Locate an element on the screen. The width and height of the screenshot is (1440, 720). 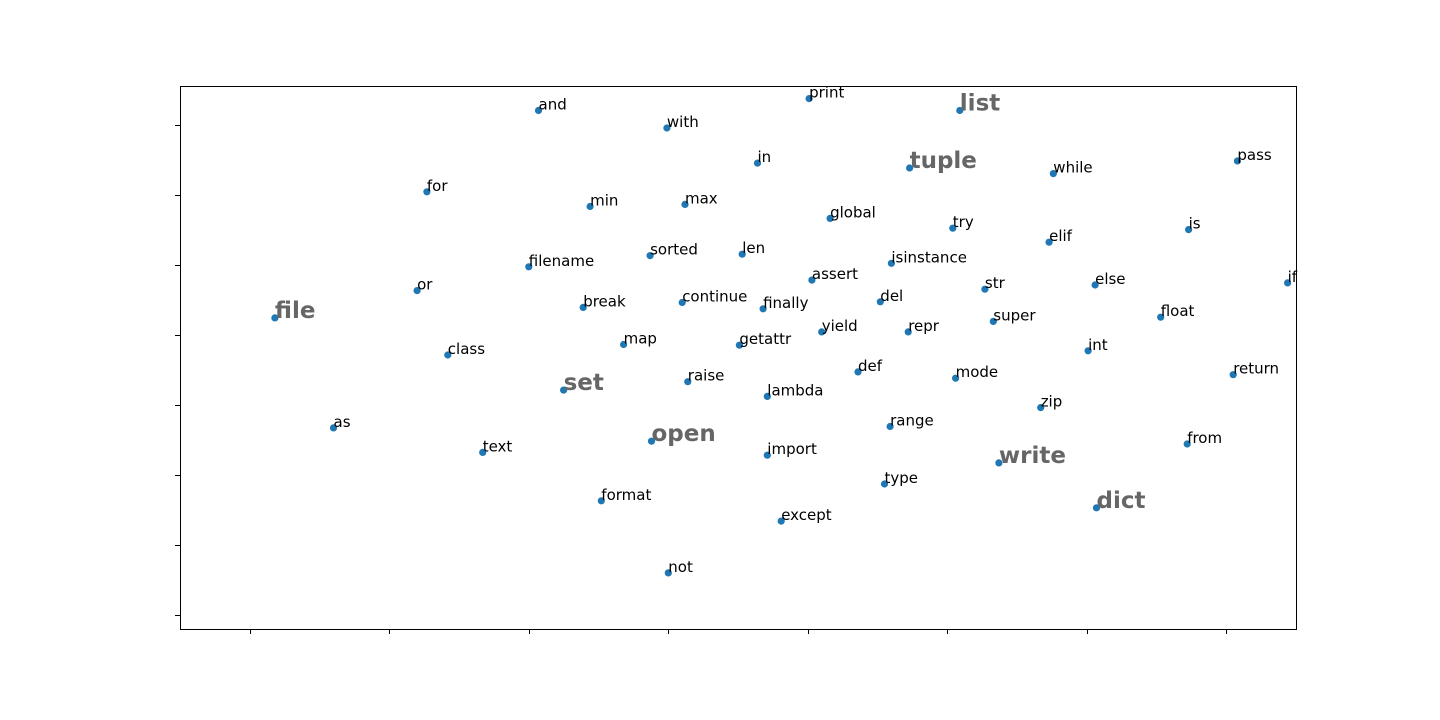
point-filename is located at coordinates (529, 267).